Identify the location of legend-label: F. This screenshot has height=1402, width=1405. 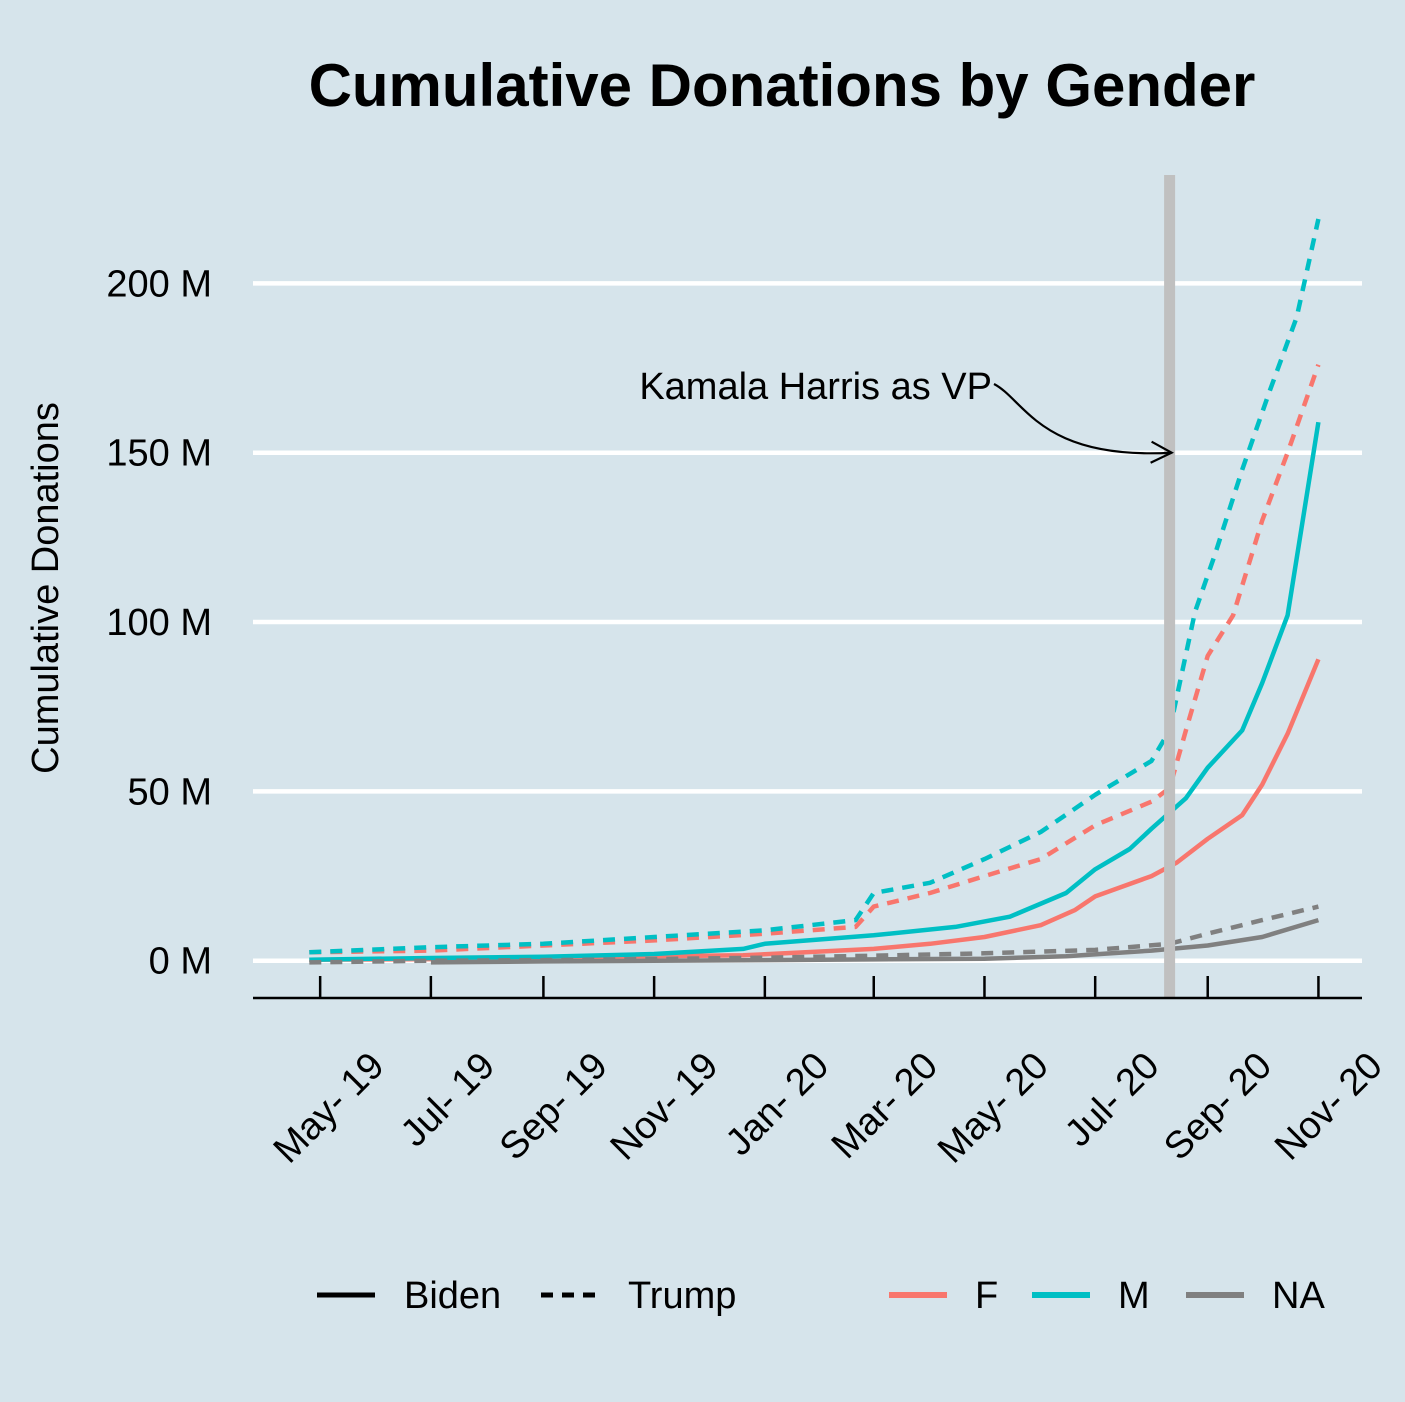
(986, 1296).